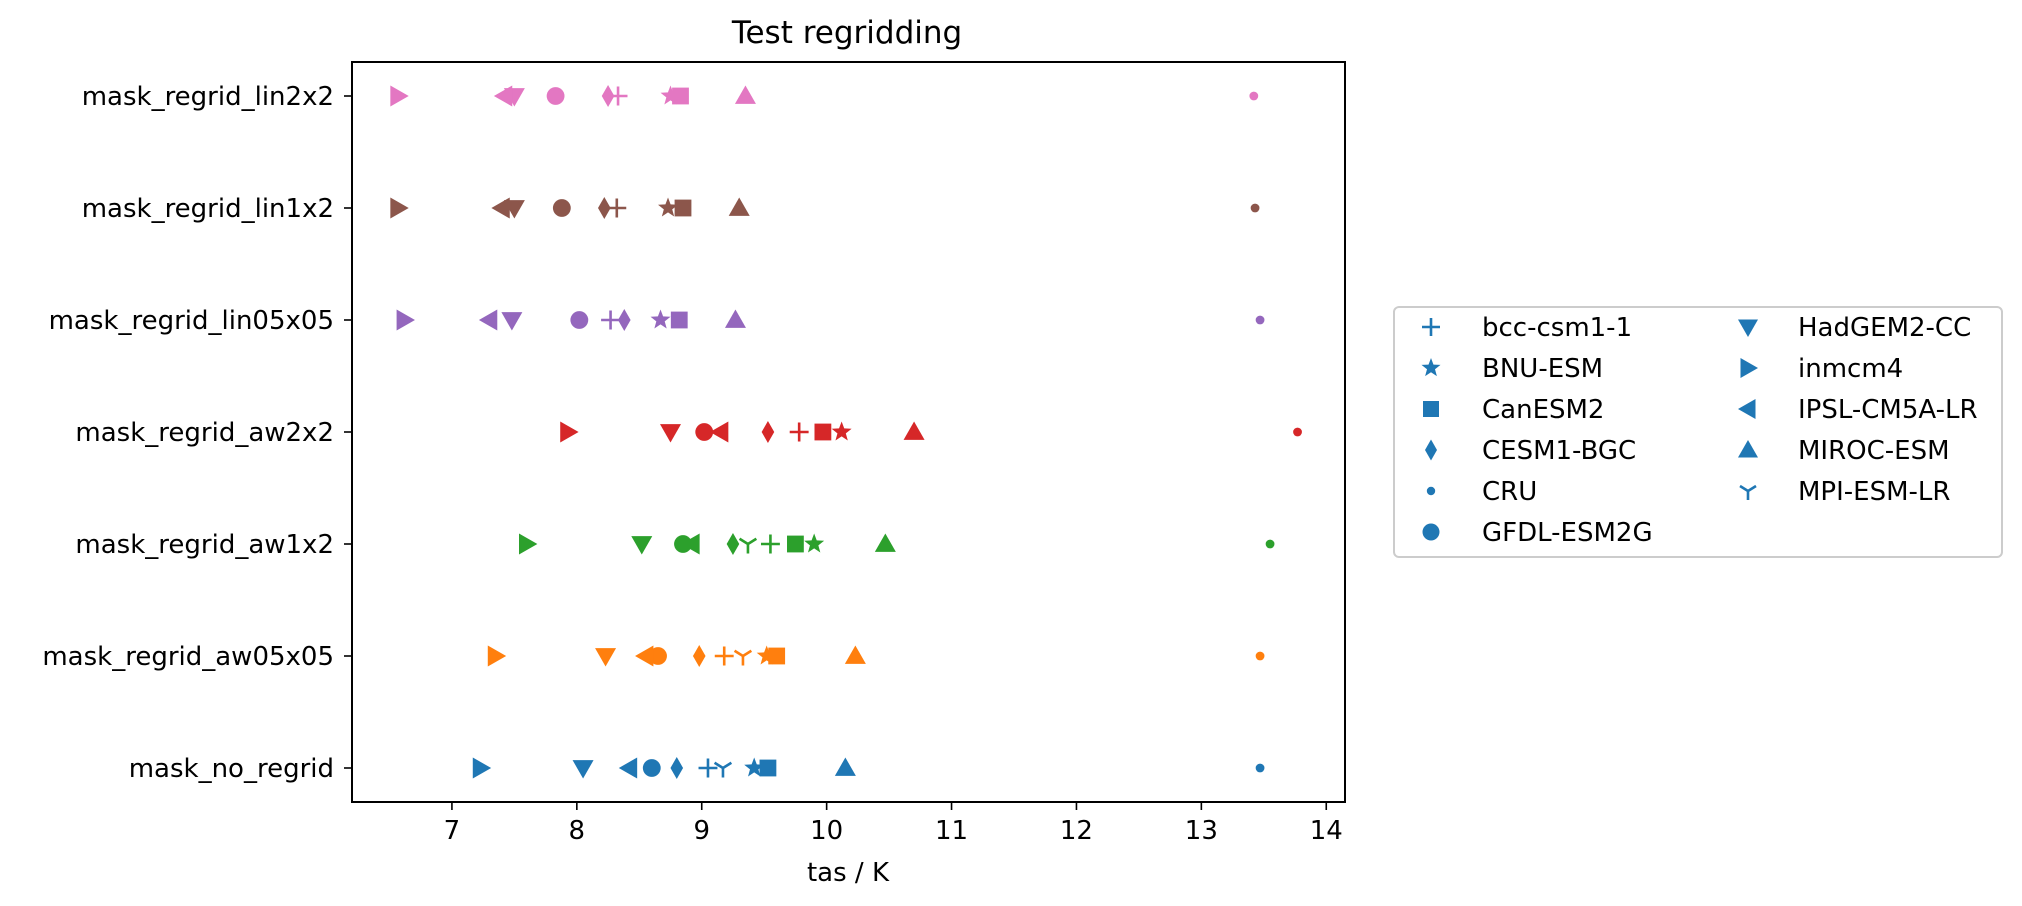 This screenshot has height=906, width=2022. I want to click on x-tick-label: 13, so click(1201, 831).